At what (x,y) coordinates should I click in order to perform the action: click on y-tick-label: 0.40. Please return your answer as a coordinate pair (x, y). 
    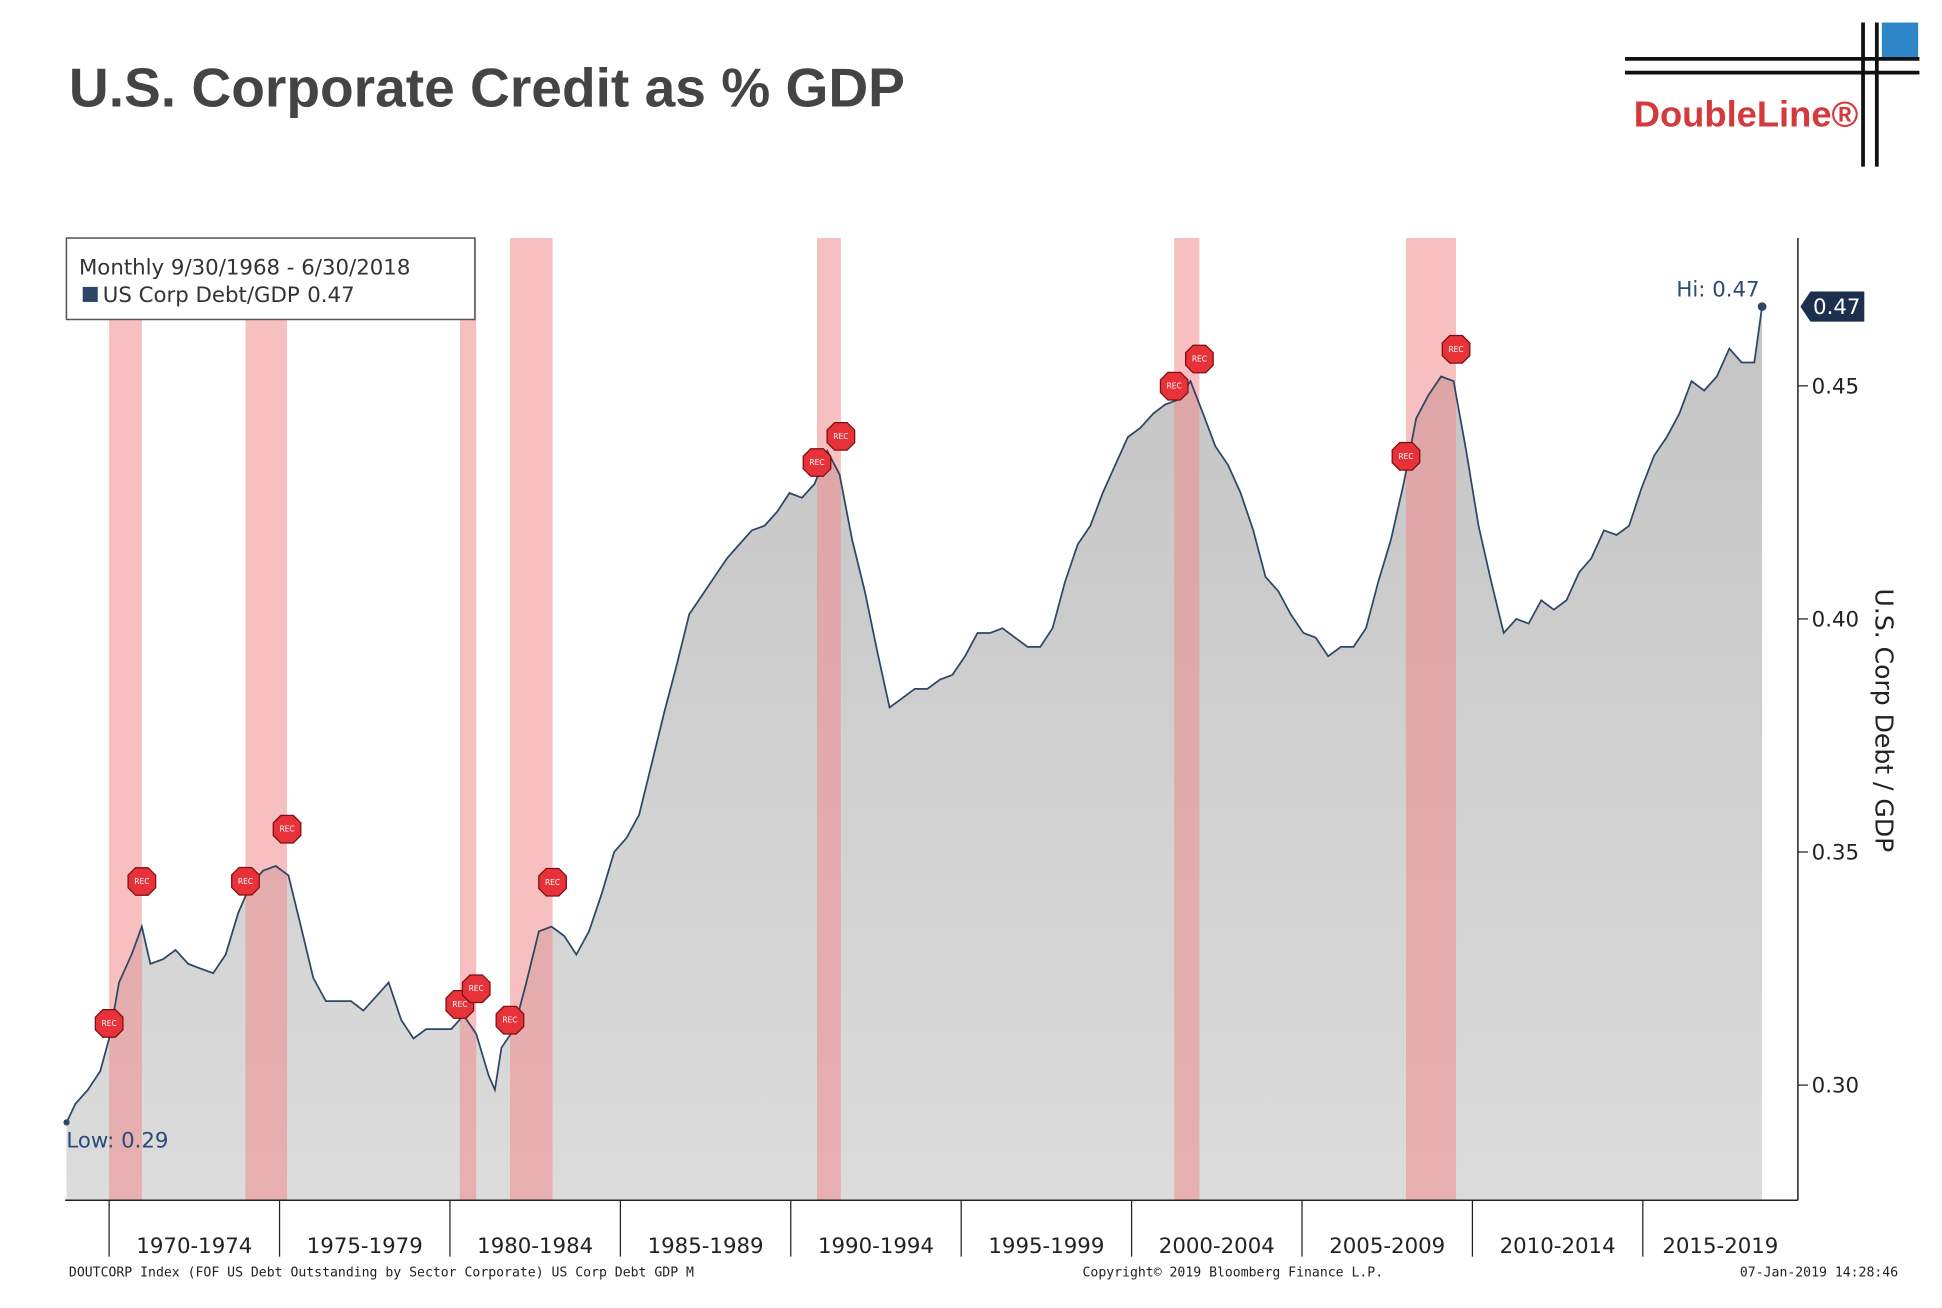
    Looking at the image, I should click on (1835, 619).